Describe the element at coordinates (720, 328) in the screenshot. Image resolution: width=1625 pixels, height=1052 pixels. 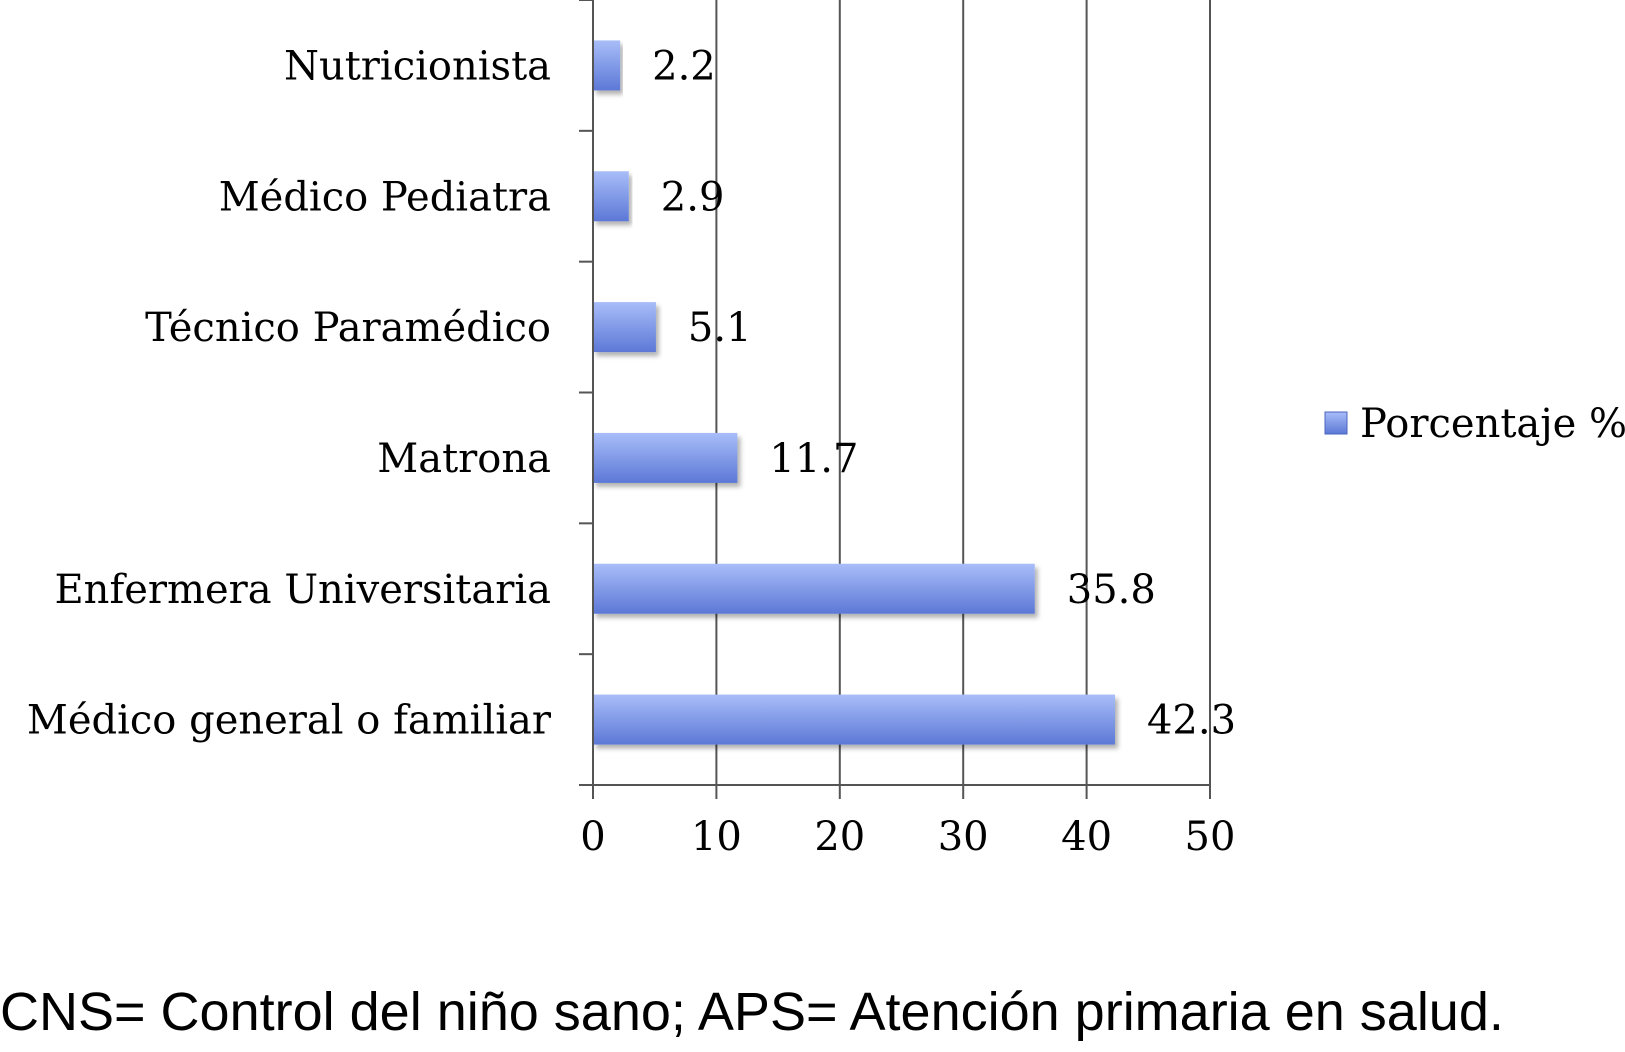
I see `data-label: 5.1` at that location.